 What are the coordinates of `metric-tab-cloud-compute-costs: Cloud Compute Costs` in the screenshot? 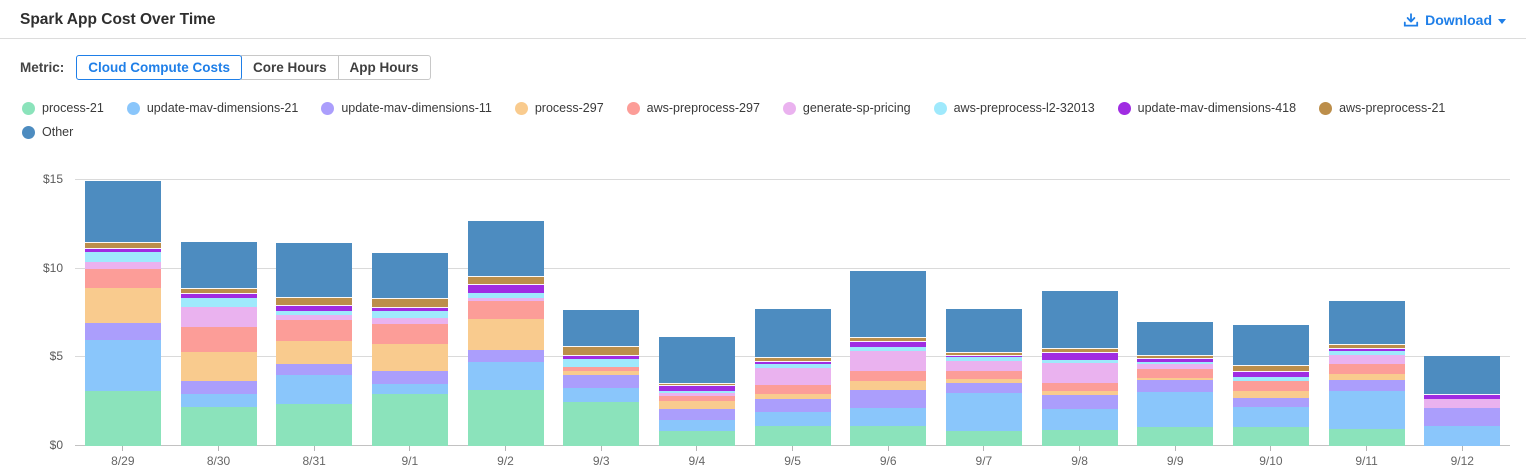 It's located at (159, 67).